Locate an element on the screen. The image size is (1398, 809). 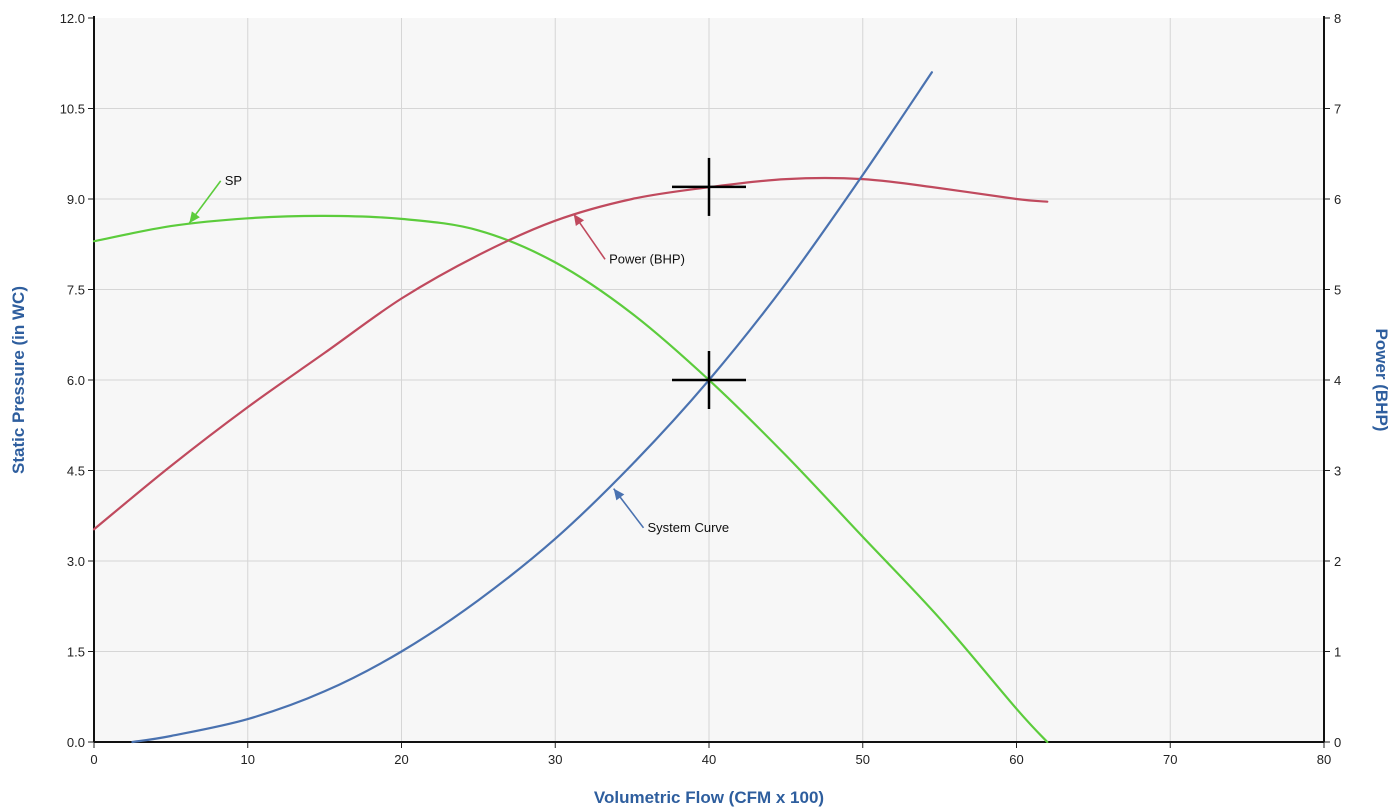
x-tick-label: 0 is located at coordinates (93, 759).